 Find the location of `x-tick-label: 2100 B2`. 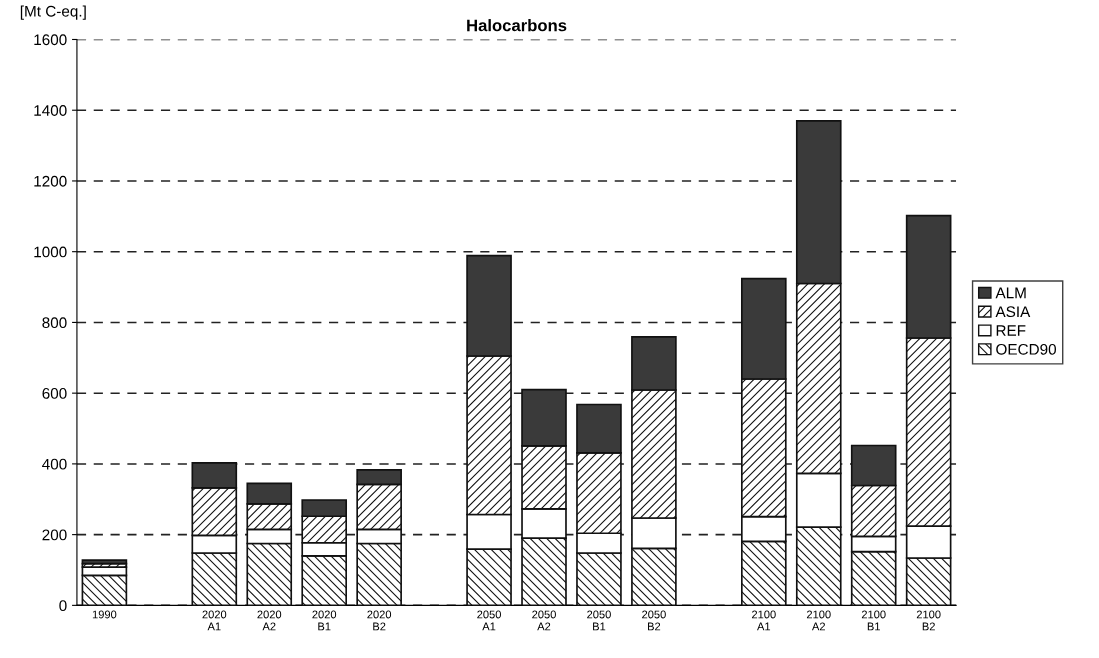

x-tick-label: 2100 B2 is located at coordinates (928, 620).